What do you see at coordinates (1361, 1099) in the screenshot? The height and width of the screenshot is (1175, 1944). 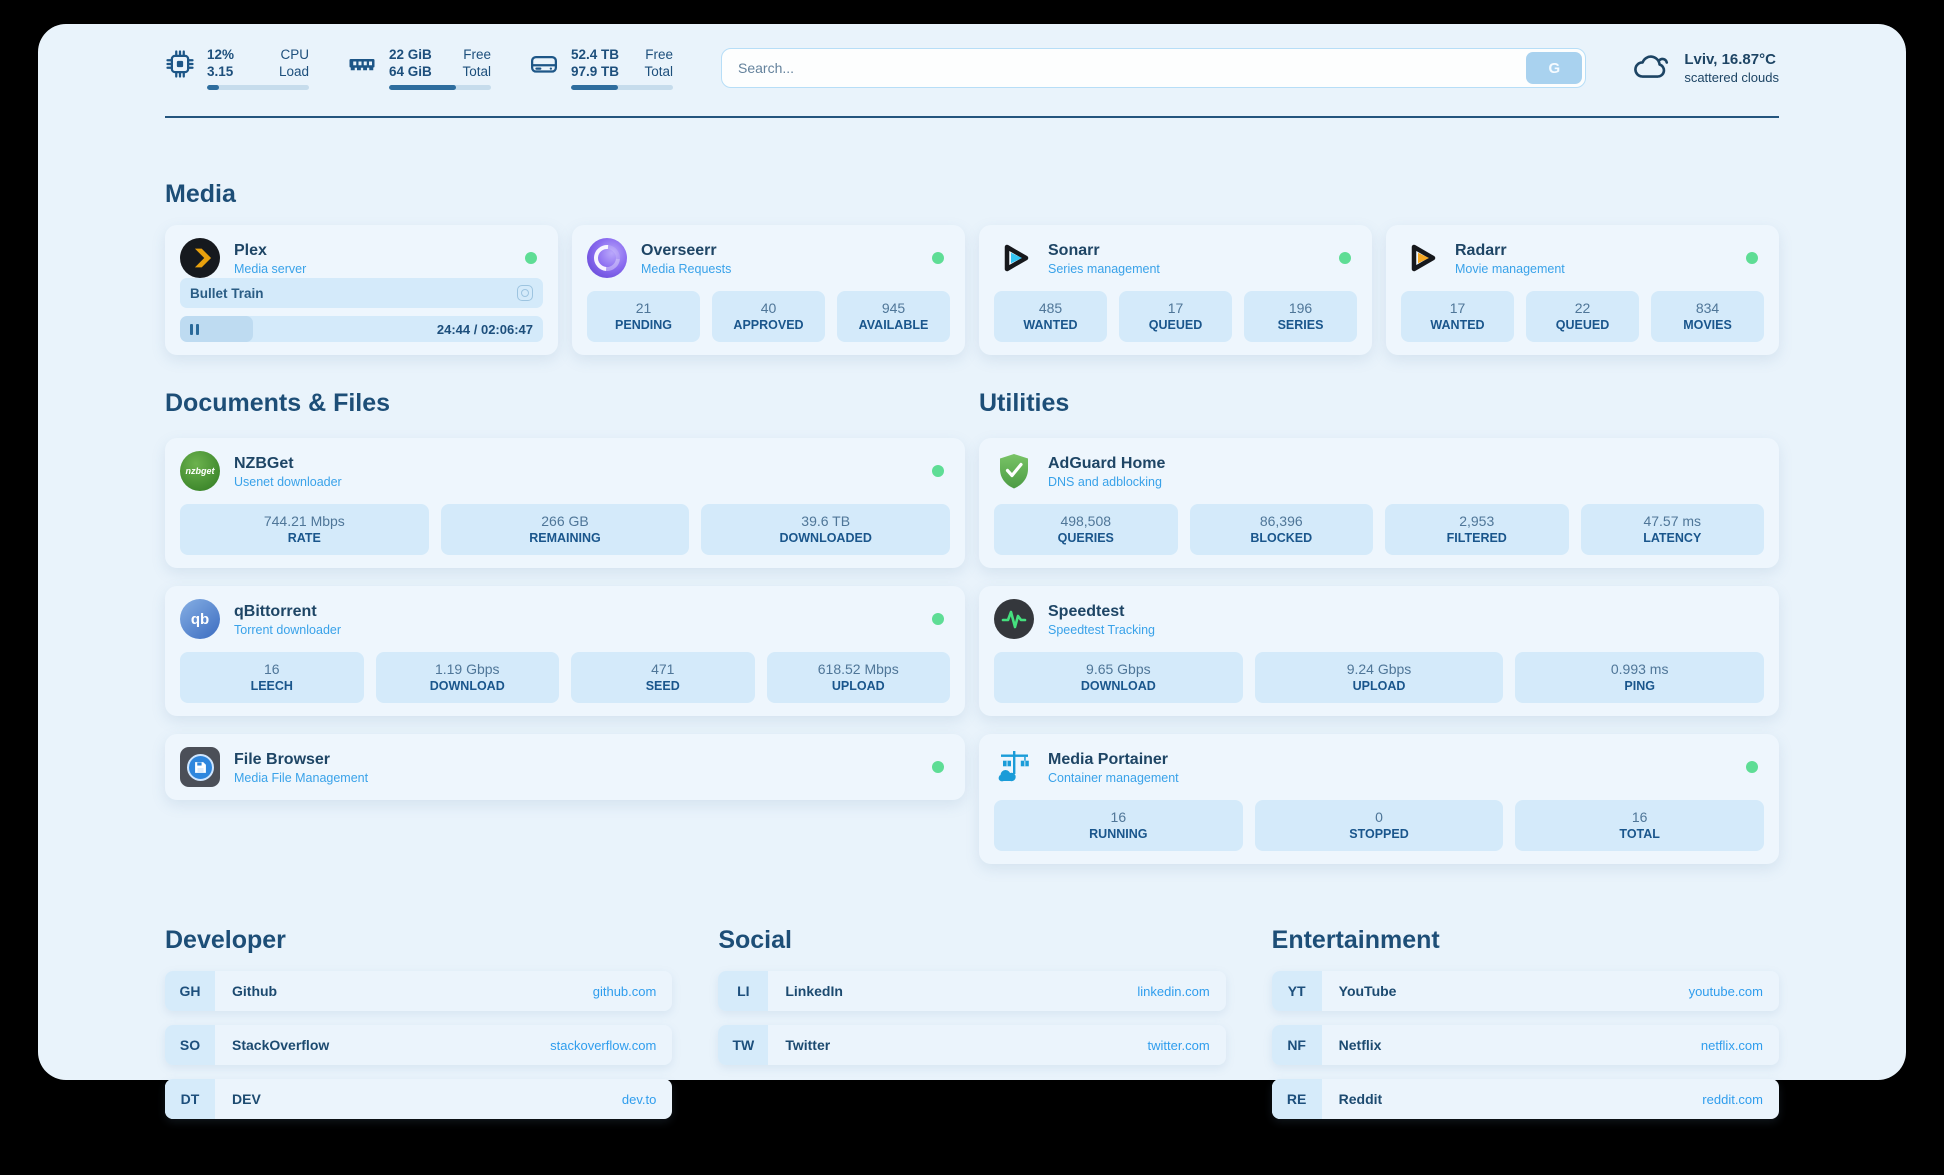 I see `link-name: Reddit` at bounding box center [1361, 1099].